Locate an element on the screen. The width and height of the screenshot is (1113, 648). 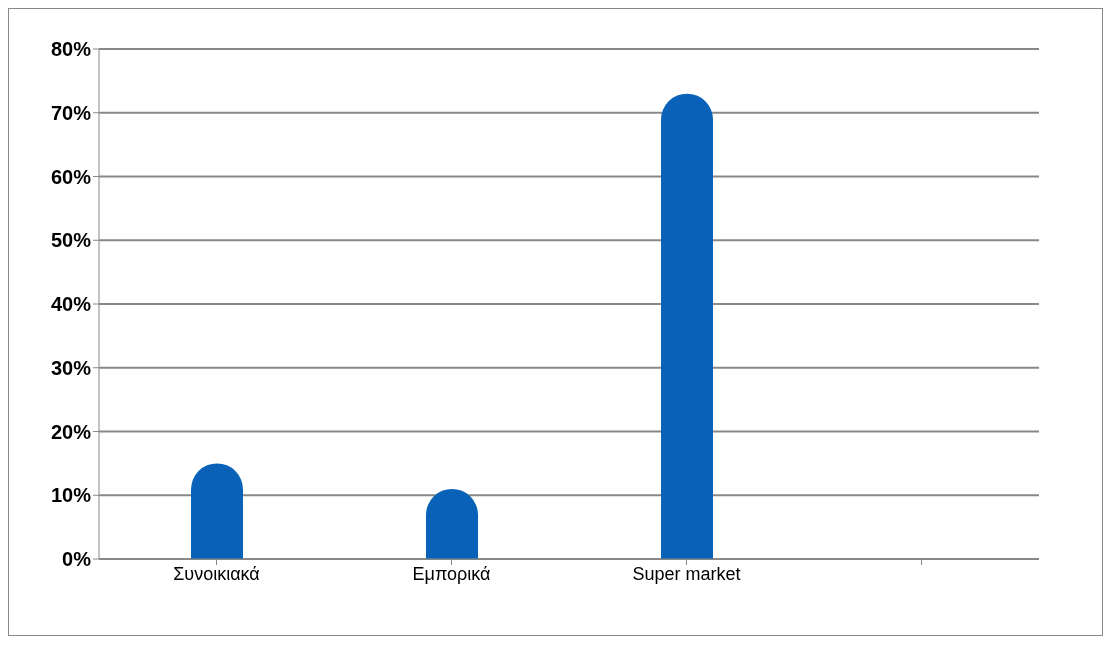
y-tick-label: 10% is located at coordinates (71, 495).